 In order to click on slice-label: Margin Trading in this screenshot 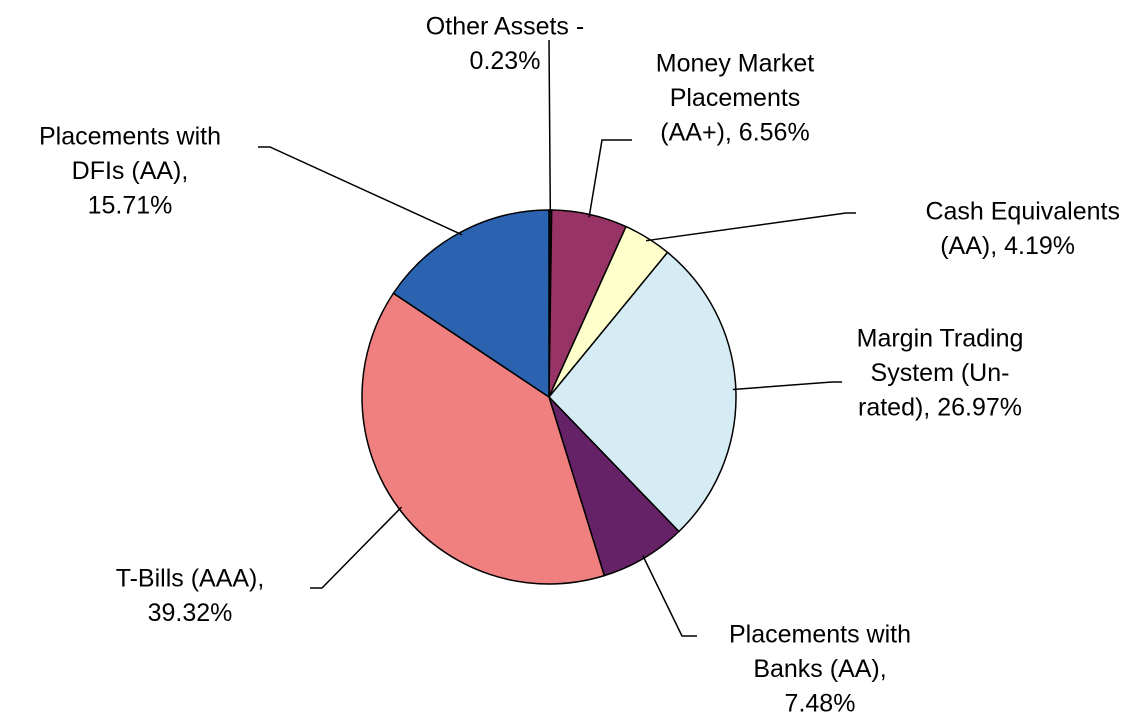, I will do `click(940, 339)`.